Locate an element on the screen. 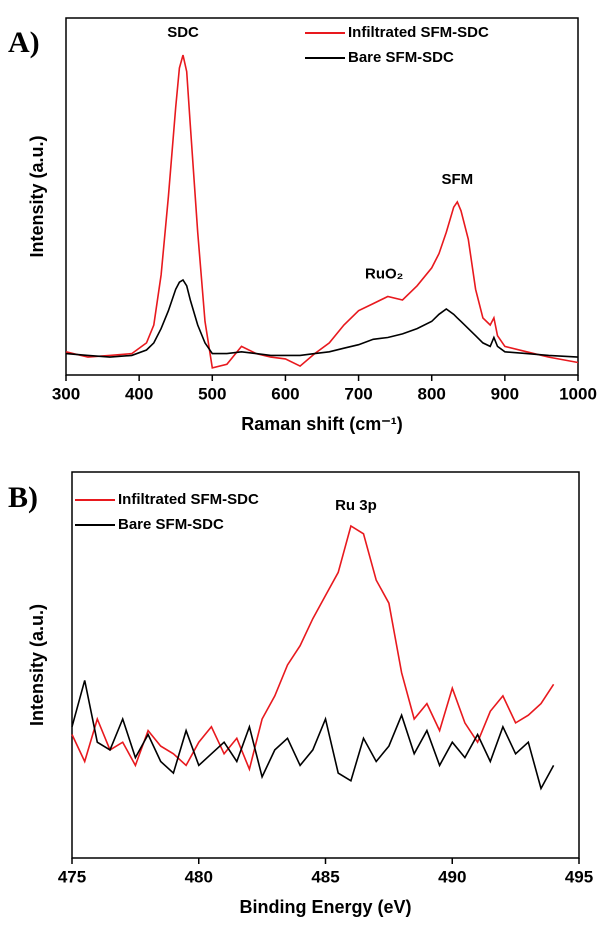 This screenshot has width=603, height=927. x-tick-label: 800 is located at coordinates (432, 393).